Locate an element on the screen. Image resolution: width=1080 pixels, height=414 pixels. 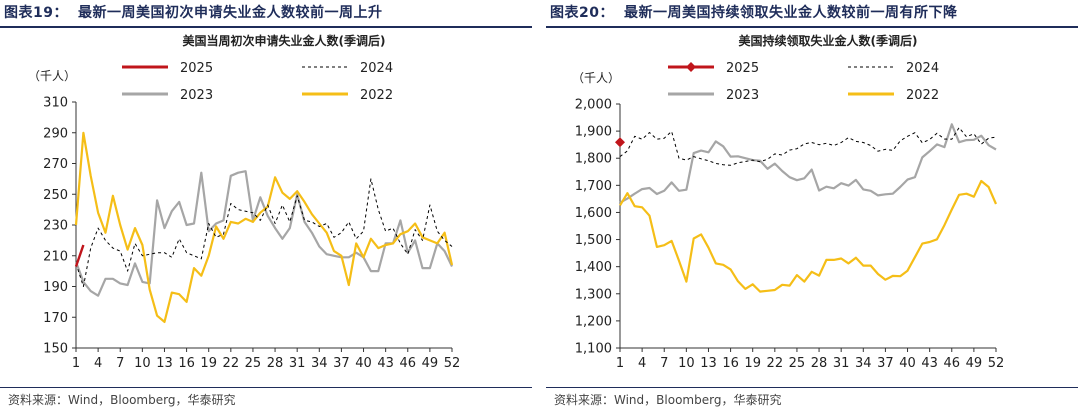
figure-caption: 最新一周美国持续领取失业金人数较前一周有所下降 is located at coordinates (790, 13).